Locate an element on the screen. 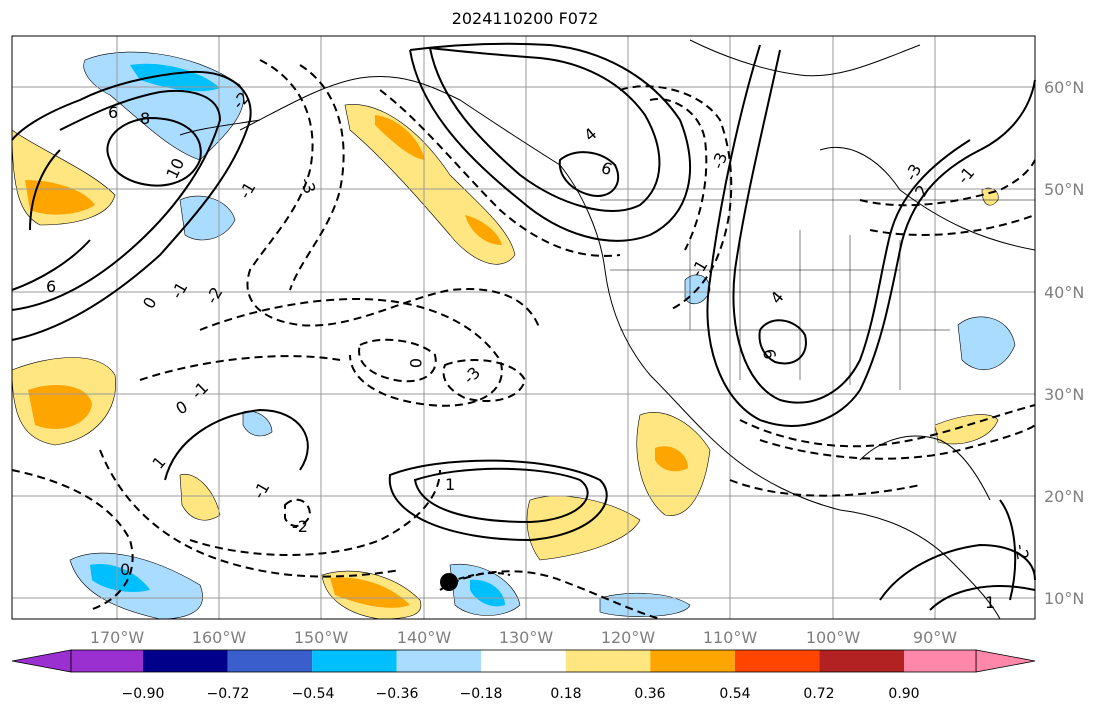 Image resolution: width=1105 pixels, height=712 pixels. lon-label: 160°W is located at coordinates (219, 637).